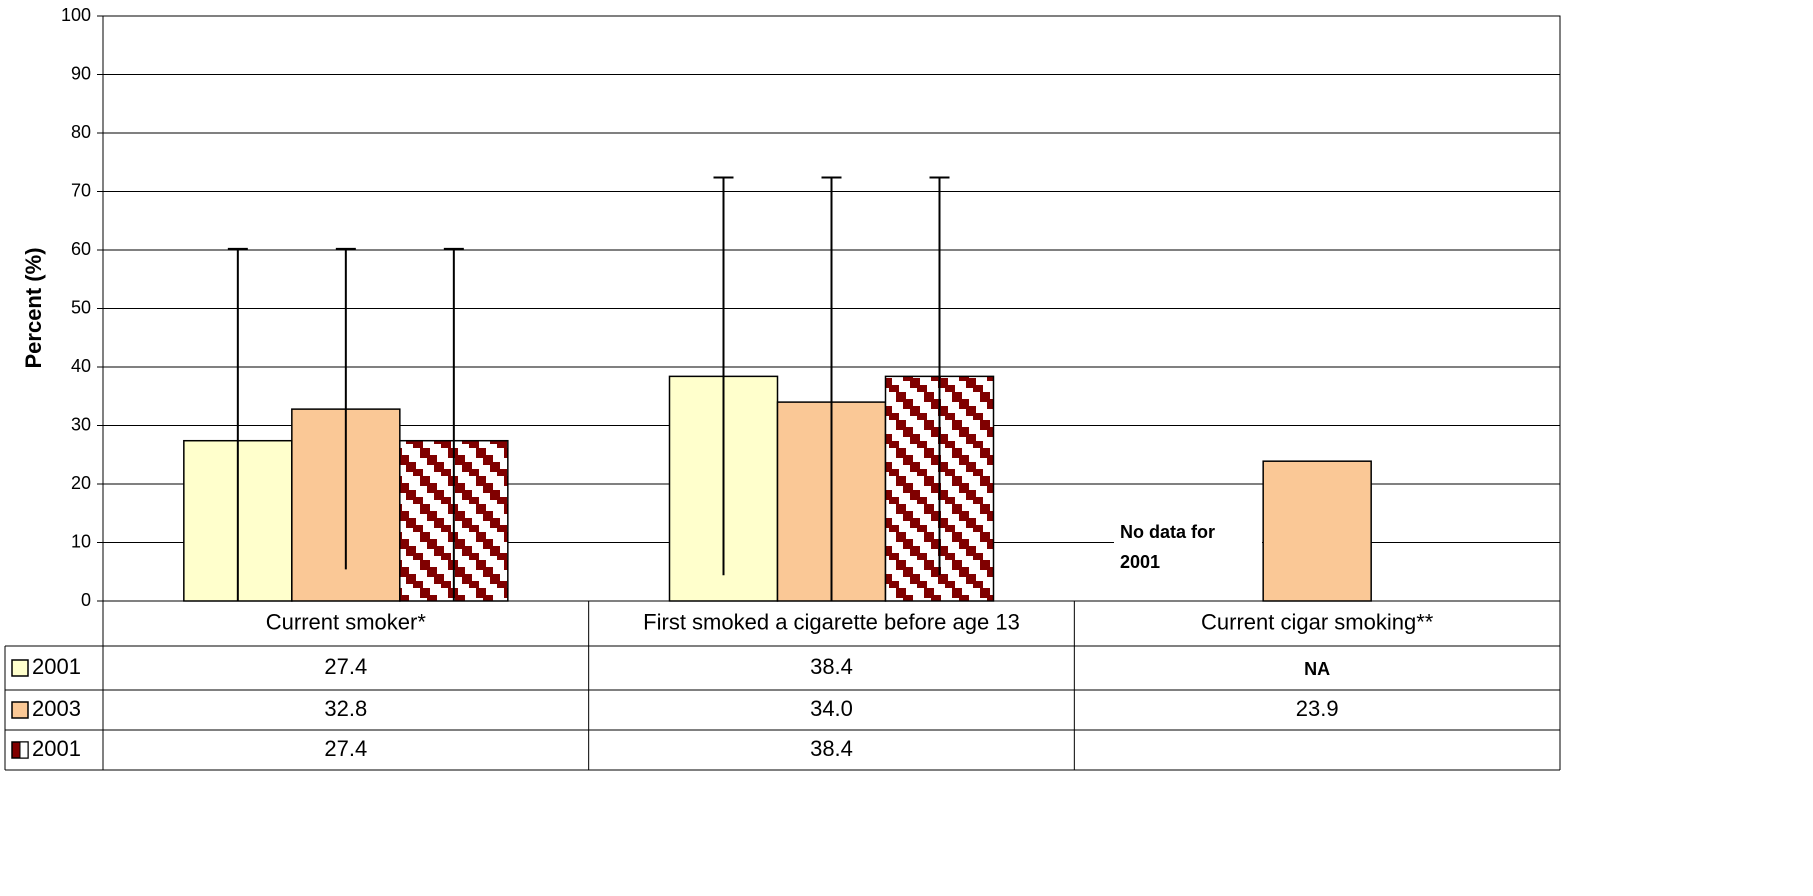 This screenshot has height=896, width=1813. What do you see at coordinates (81, 541) in the screenshot?
I see `y-tick-label: 10` at bounding box center [81, 541].